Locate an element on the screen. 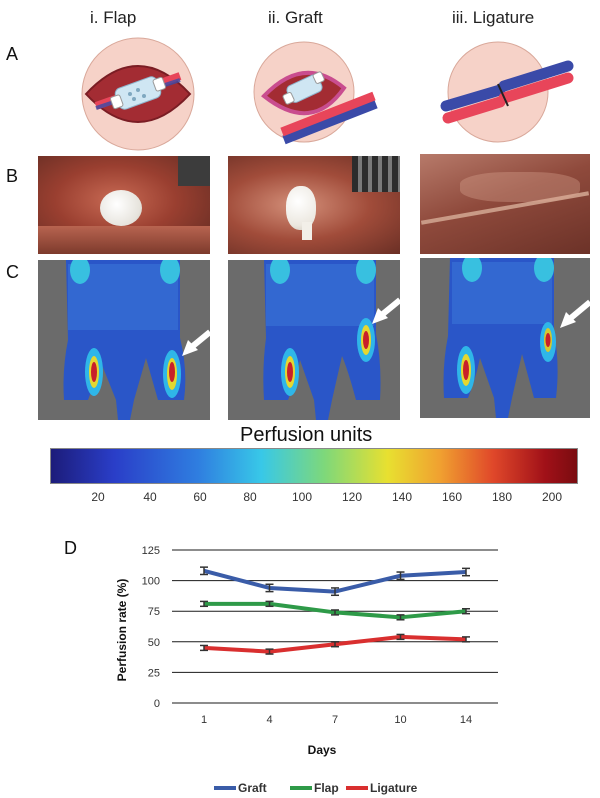  colorbar-tick: 40 is located at coordinates (150, 497).